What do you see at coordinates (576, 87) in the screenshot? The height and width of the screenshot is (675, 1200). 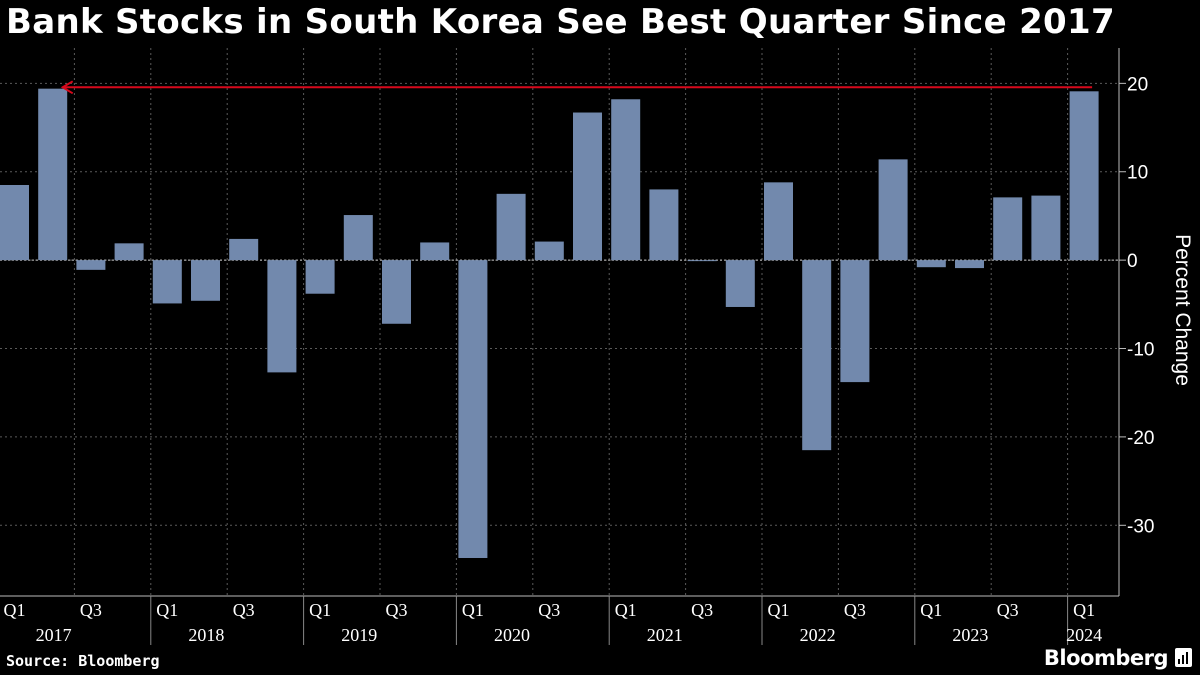 I see `annotation-layer` at bounding box center [576, 87].